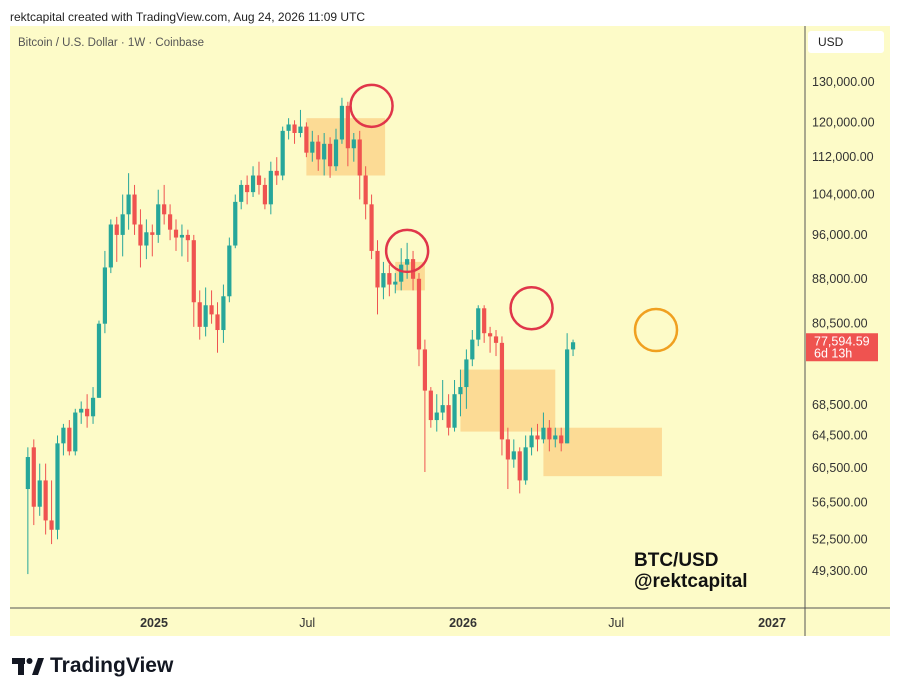  I want to click on tradingview-logo-icon, so click(28, 666).